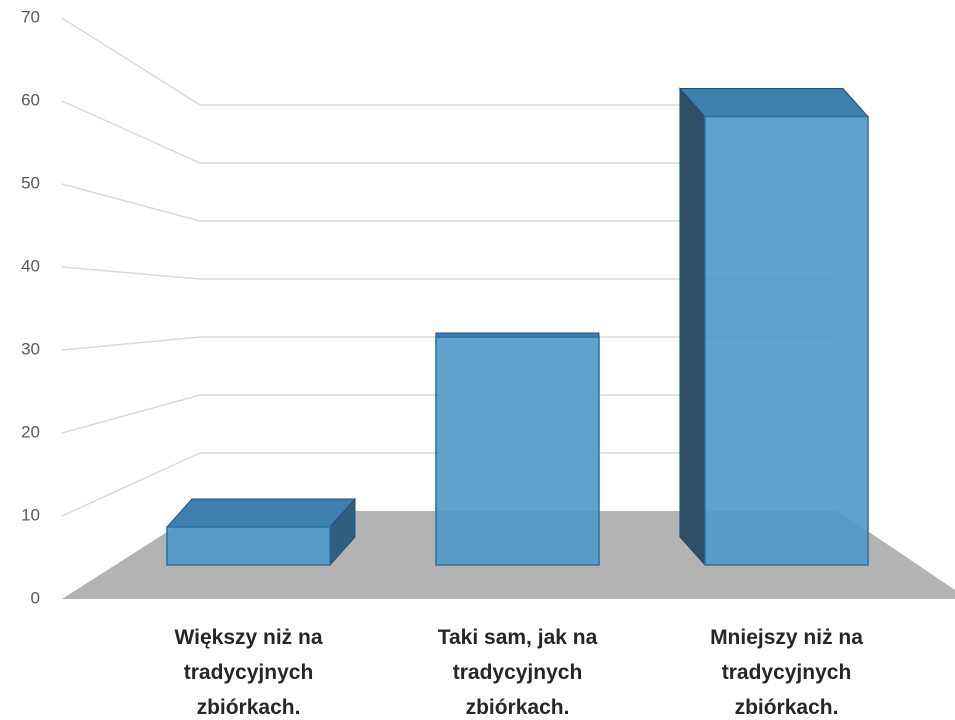 Image resolution: width=955 pixels, height=720 pixels. Describe the element at coordinates (30, 182) in the screenshot. I see `y-tick-label: 50` at that location.